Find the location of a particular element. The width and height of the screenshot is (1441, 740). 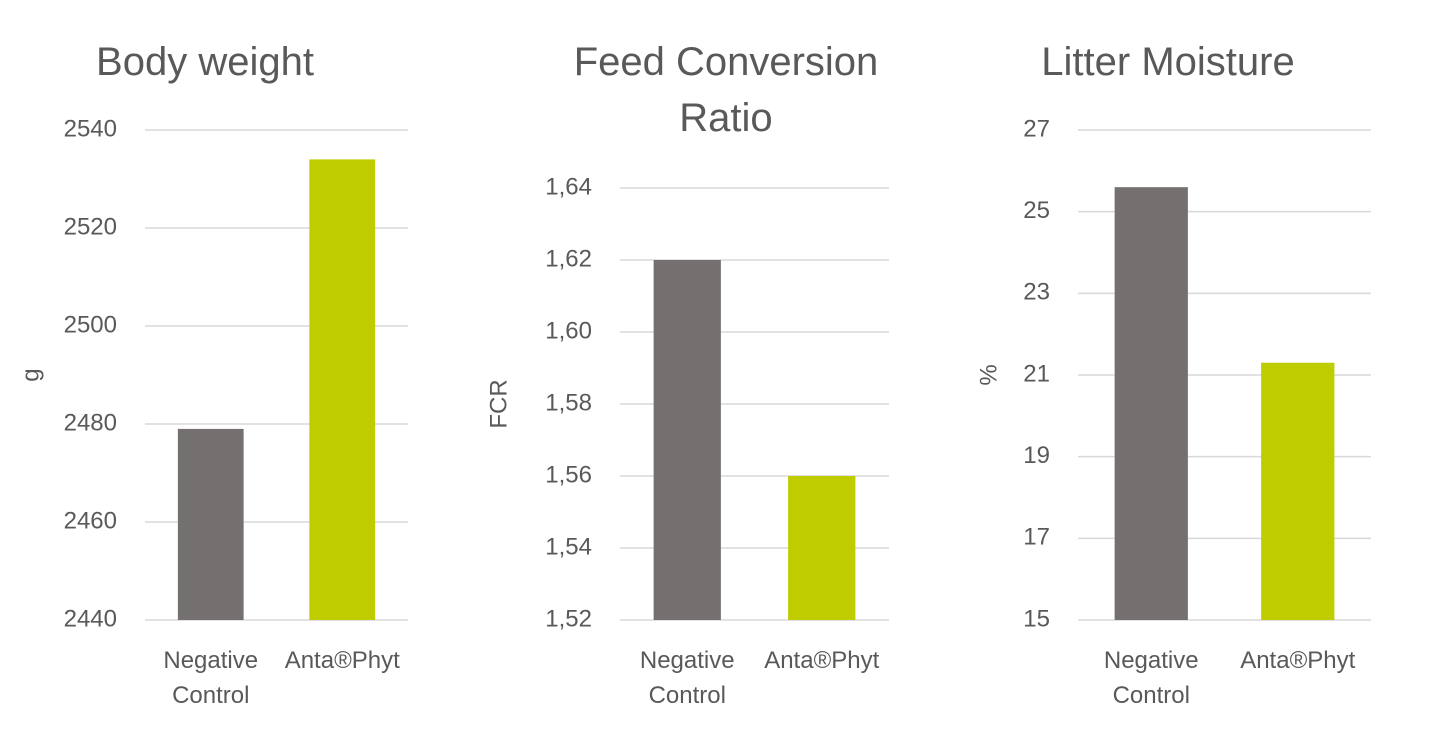

chart-title: Body weight is located at coordinates (205, 62).